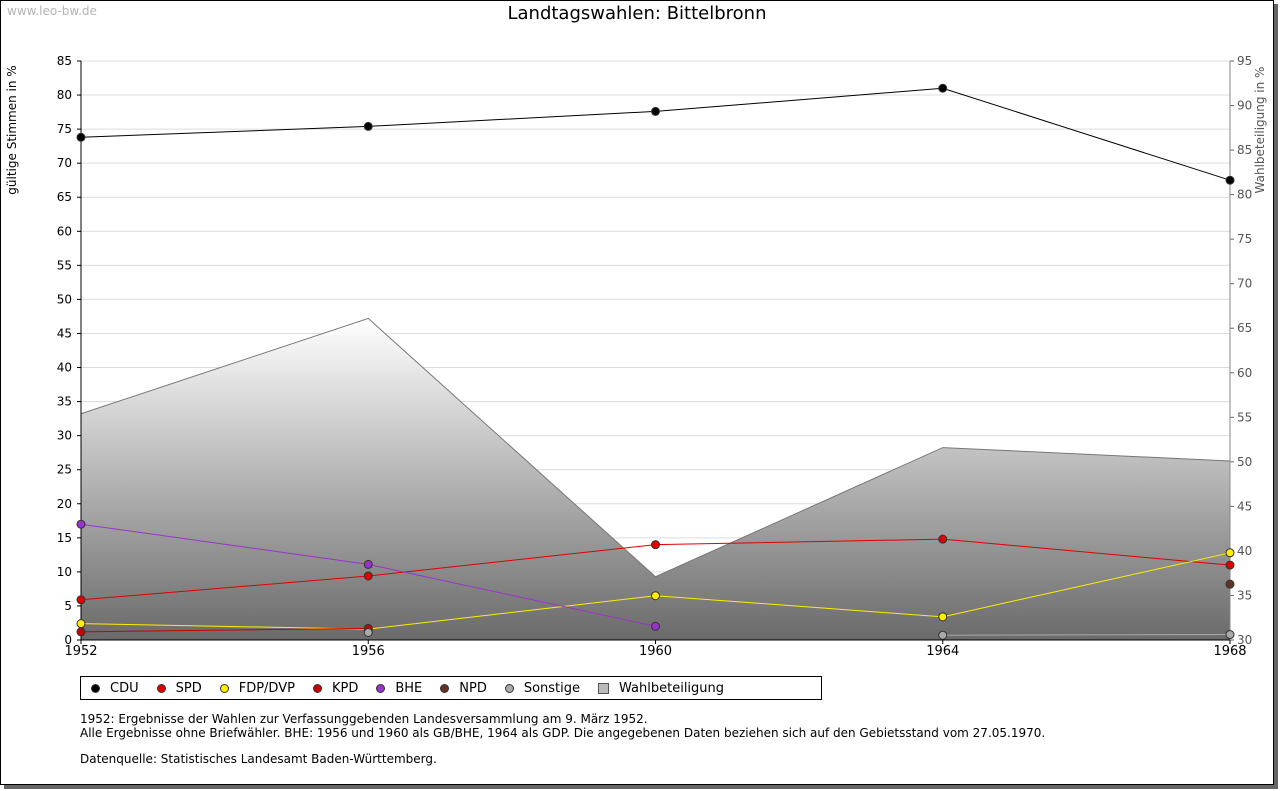 The width and height of the screenshot is (1280, 791). I want to click on legend-label: Sonstige, so click(552, 688).